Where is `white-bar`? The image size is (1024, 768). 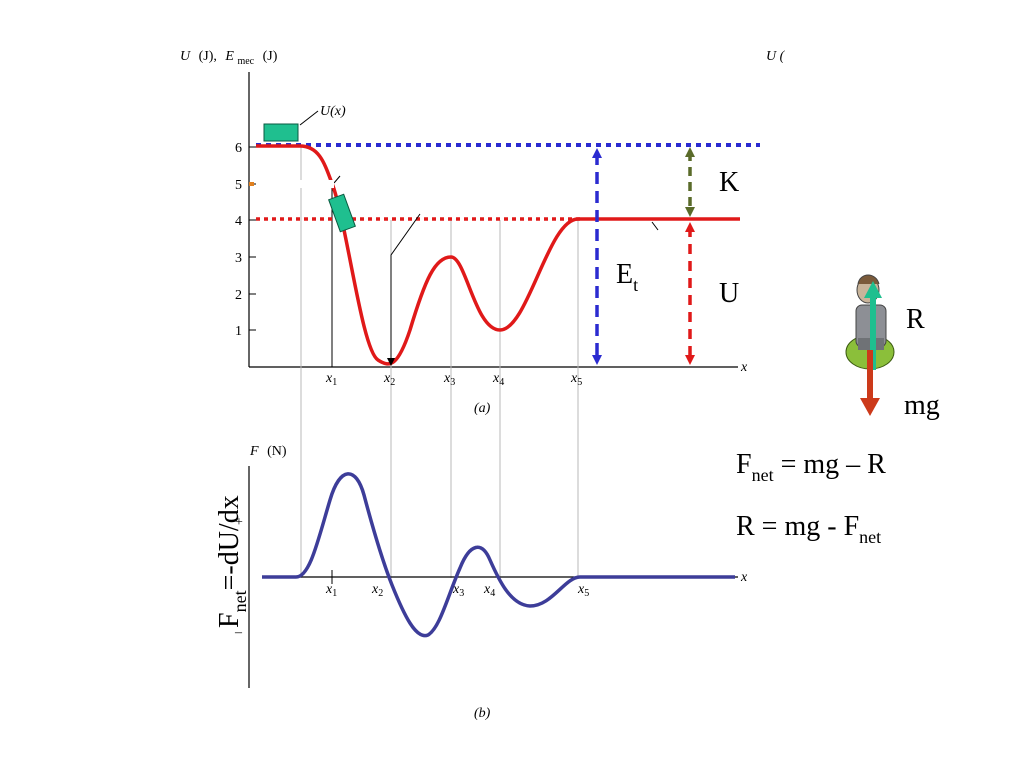 white-bar is located at coordinates (296, 184).